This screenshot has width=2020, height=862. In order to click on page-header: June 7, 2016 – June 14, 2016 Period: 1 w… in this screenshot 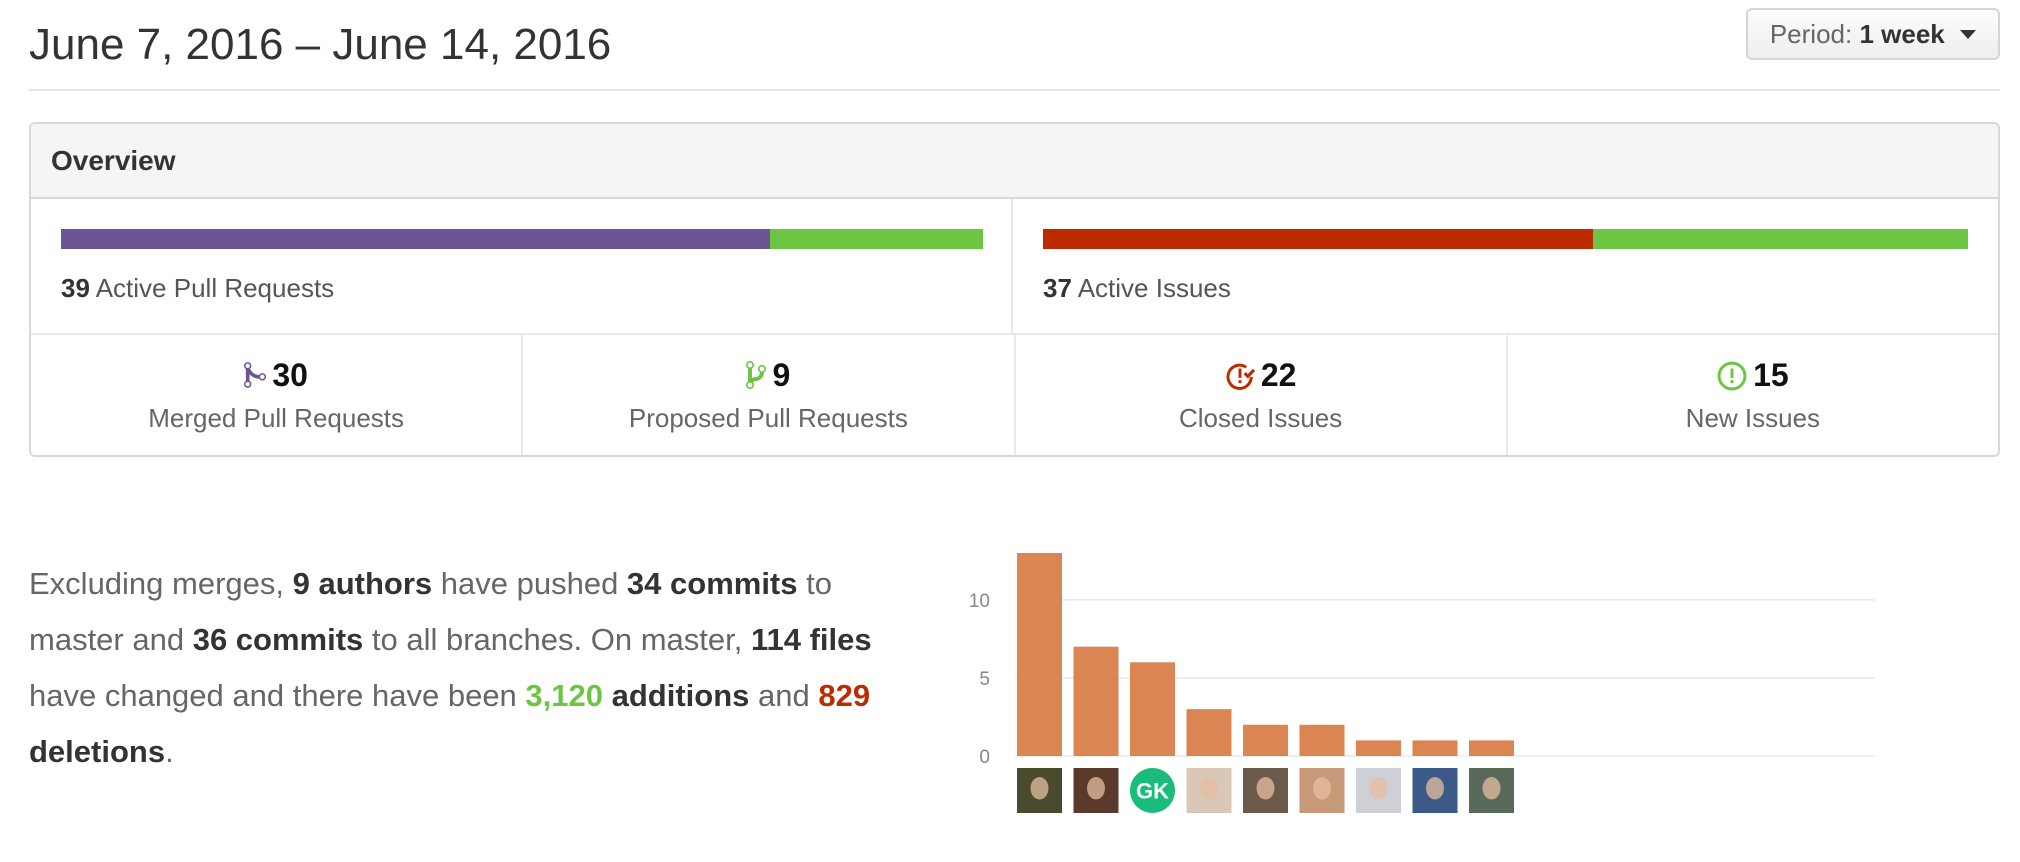, I will do `click(1014, 45)`.